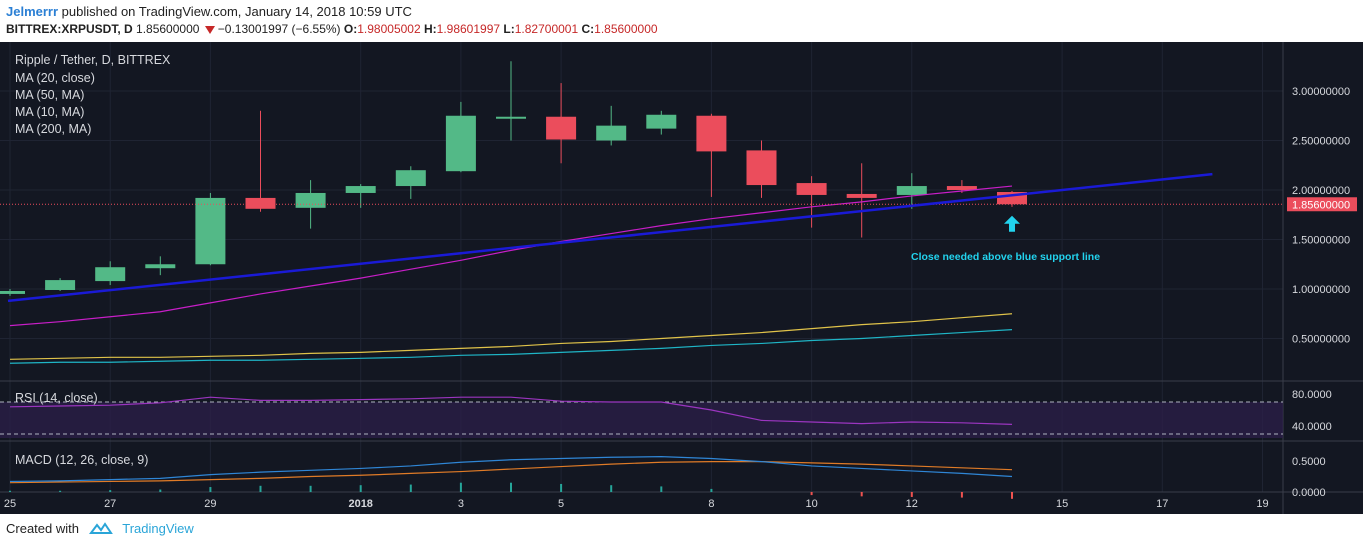 Image resolution: width=1363 pixels, height=547 pixels. Describe the element at coordinates (1321, 92) in the screenshot. I see `price-tick-label: 3.00000000` at that location.